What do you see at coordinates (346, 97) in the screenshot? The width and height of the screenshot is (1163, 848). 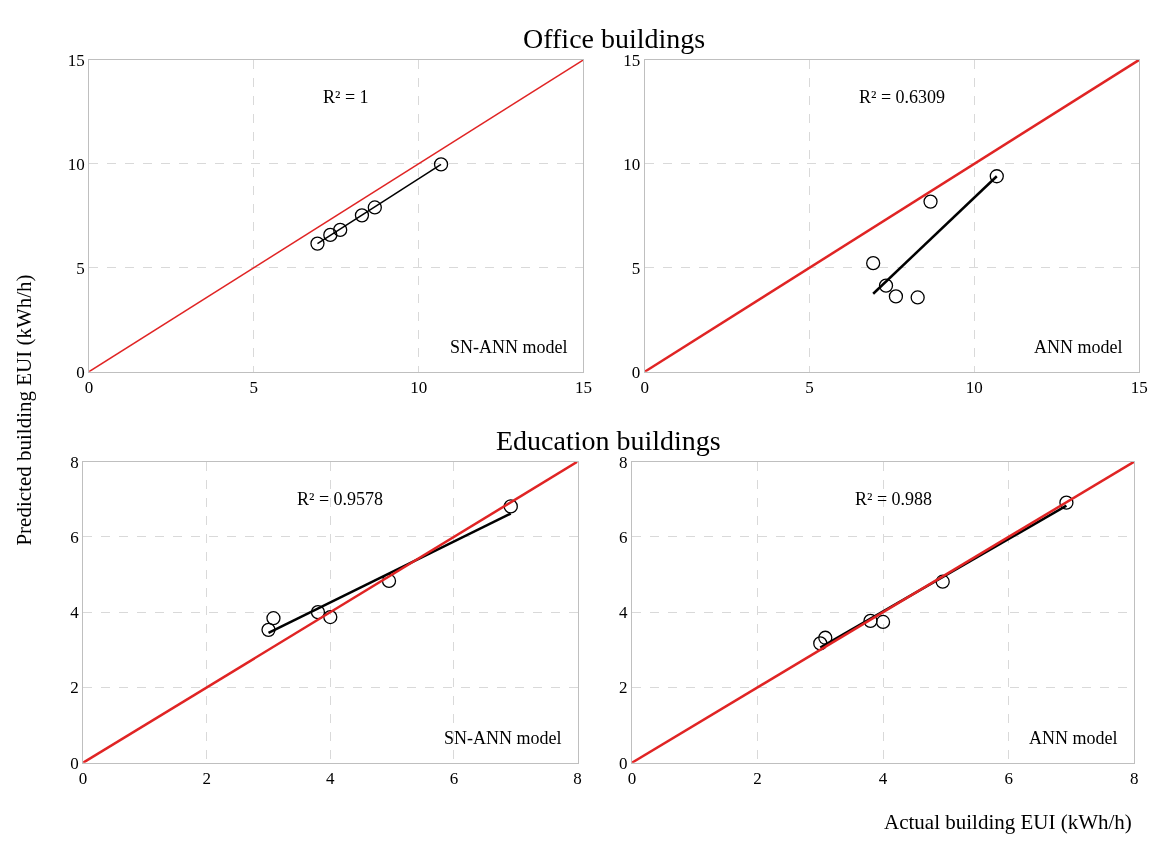 I see `annotation: R² = 1` at bounding box center [346, 97].